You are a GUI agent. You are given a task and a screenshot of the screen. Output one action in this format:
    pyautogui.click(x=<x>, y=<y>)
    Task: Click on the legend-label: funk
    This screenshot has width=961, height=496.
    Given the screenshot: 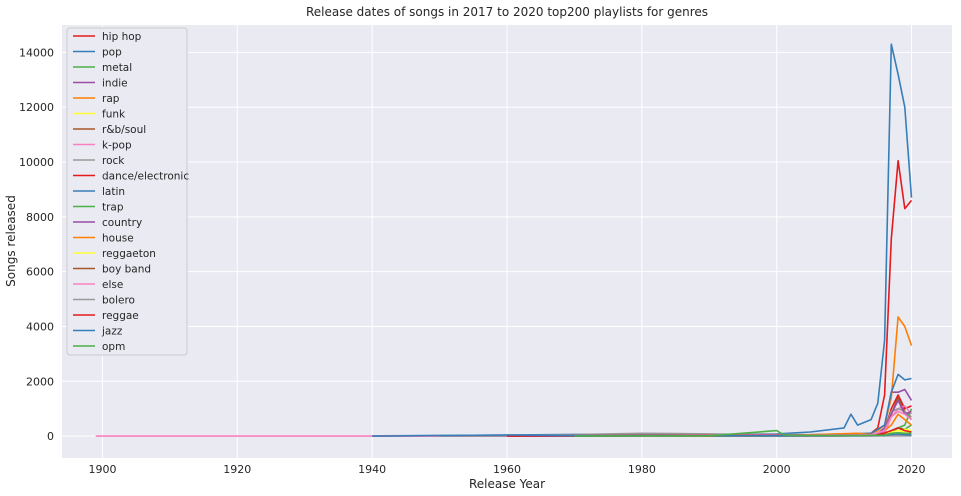 What is the action you would take?
    pyautogui.click(x=114, y=115)
    